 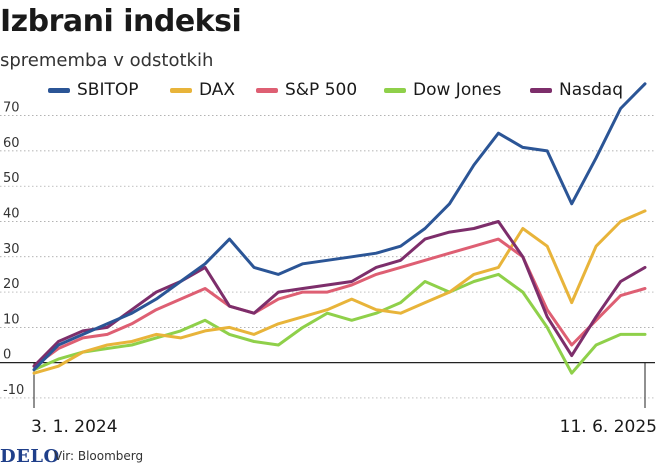 I want to click on legend-item-dax: DAX, so click(x=202, y=90).